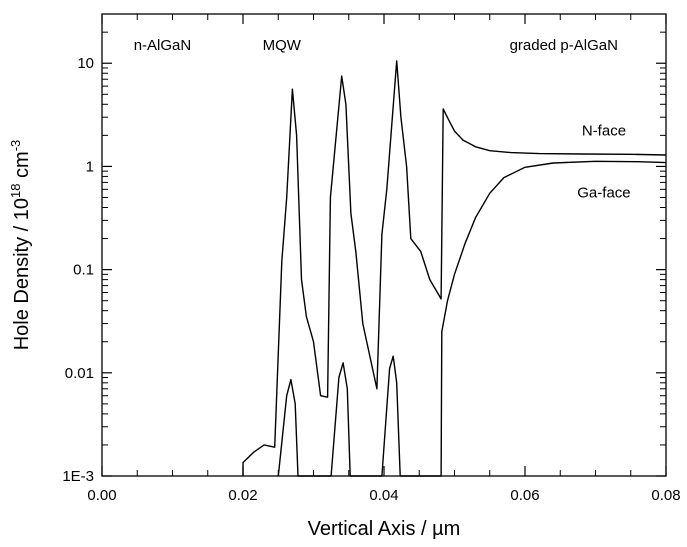 This screenshot has height=547, width=687. Describe the element at coordinates (15, 146) in the screenshot. I see `y-axis-label-exp2: -3` at that location.